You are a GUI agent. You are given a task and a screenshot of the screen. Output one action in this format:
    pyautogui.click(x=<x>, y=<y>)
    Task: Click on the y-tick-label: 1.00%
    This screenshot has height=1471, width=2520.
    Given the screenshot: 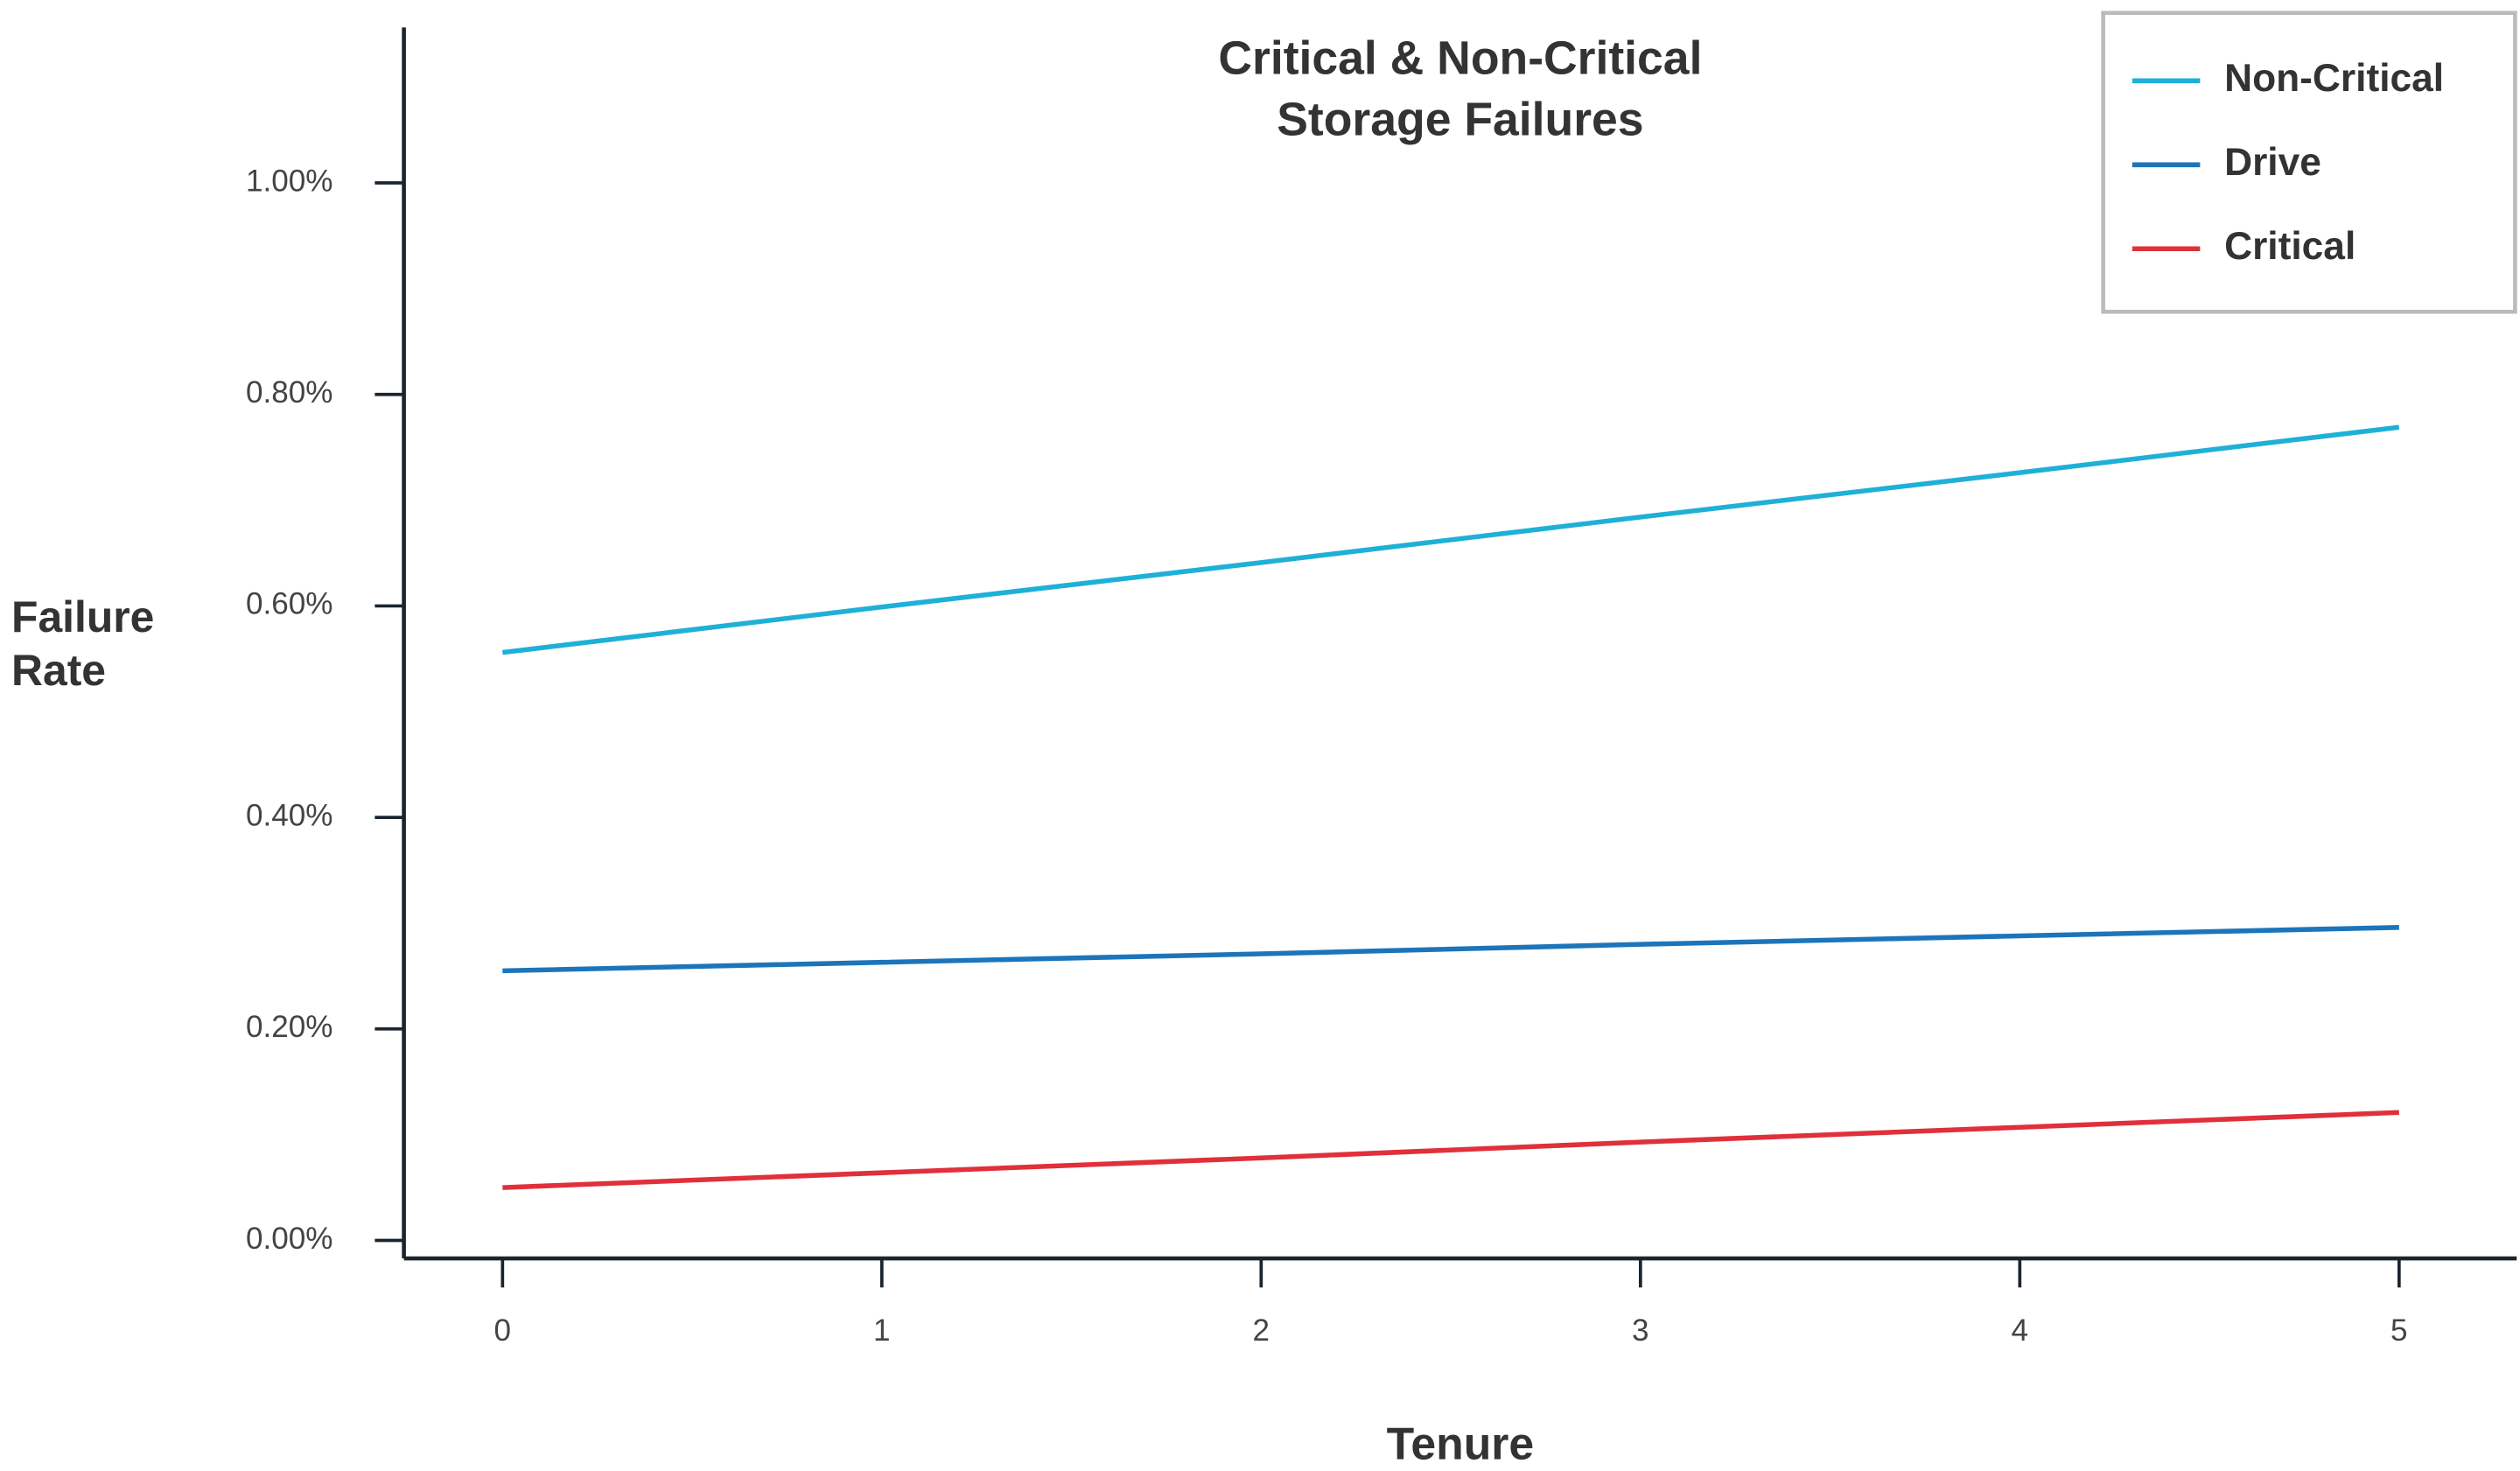 What is the action you would take?
    pyautogui.click(x=289, y=181)
    